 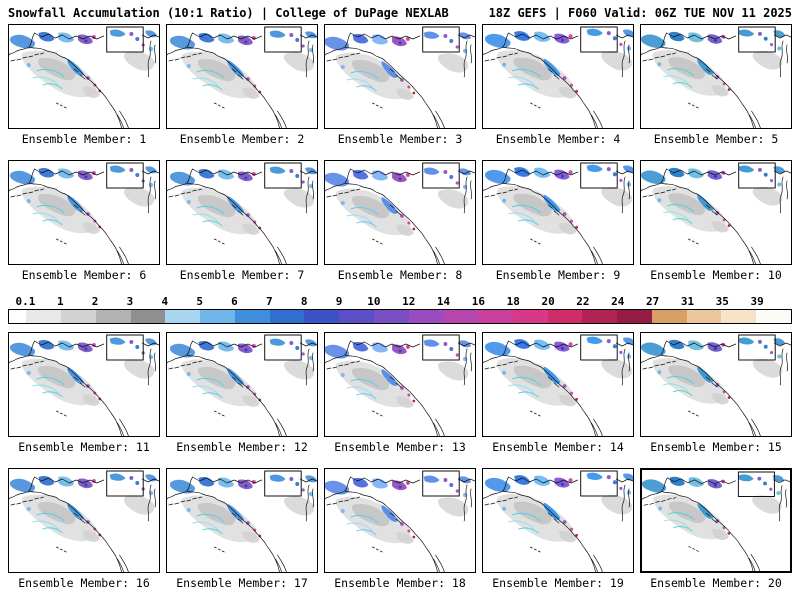 I want to click on colorbar-tick: 22, so click(x=583, y=301).